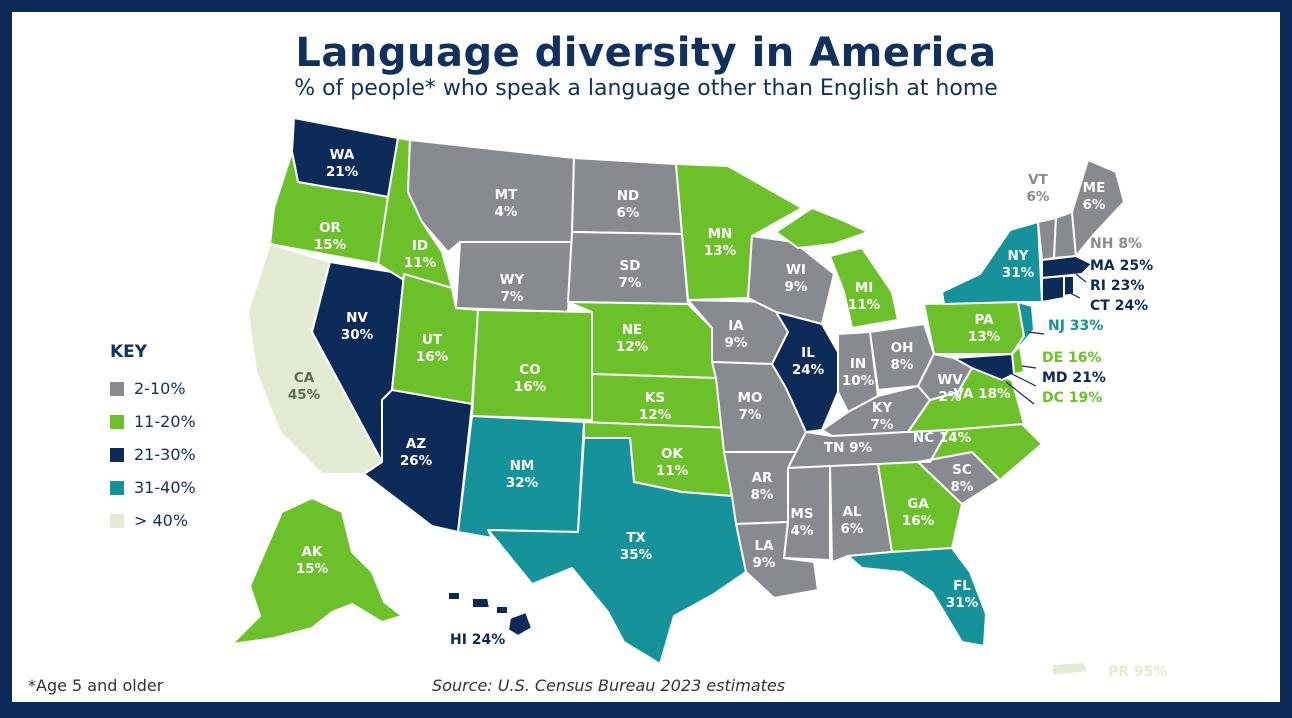 Image resolution: width=1292 pixels, height=718 pixels. I want to click on state-label: MD 21%, so click(1074, 378).